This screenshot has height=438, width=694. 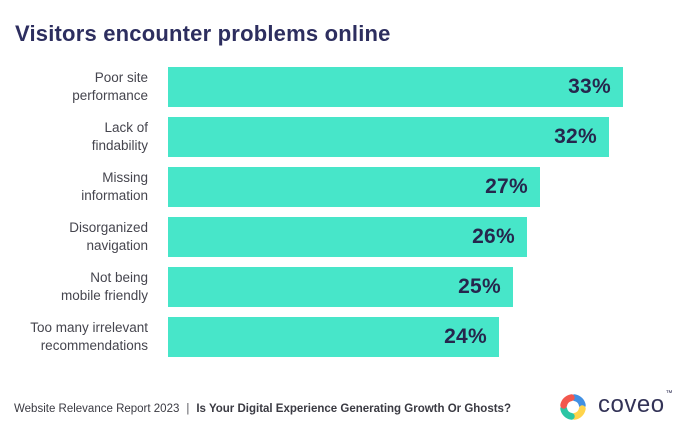 I want to click on bar: 26%, so click(x=347, y=237).